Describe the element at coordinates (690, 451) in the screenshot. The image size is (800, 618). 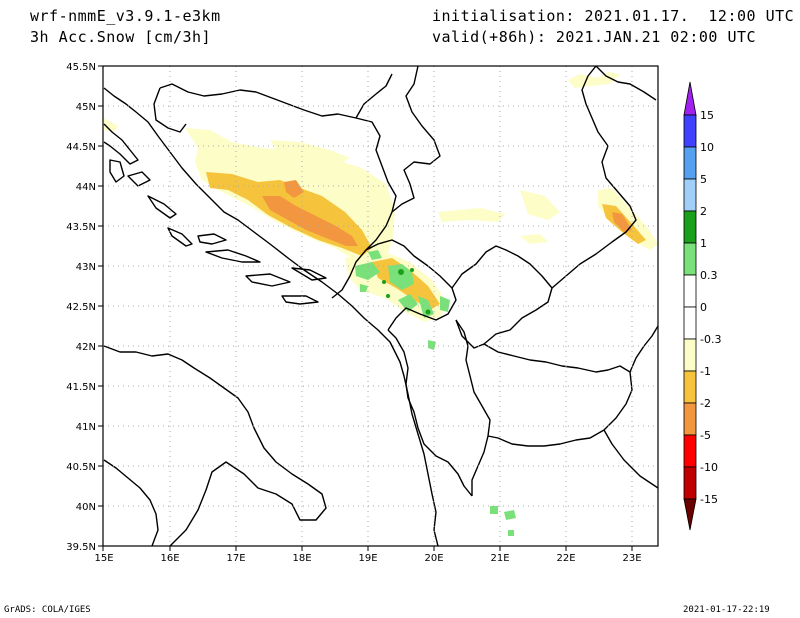
I see `colorbar-swatch-m5` at that location.